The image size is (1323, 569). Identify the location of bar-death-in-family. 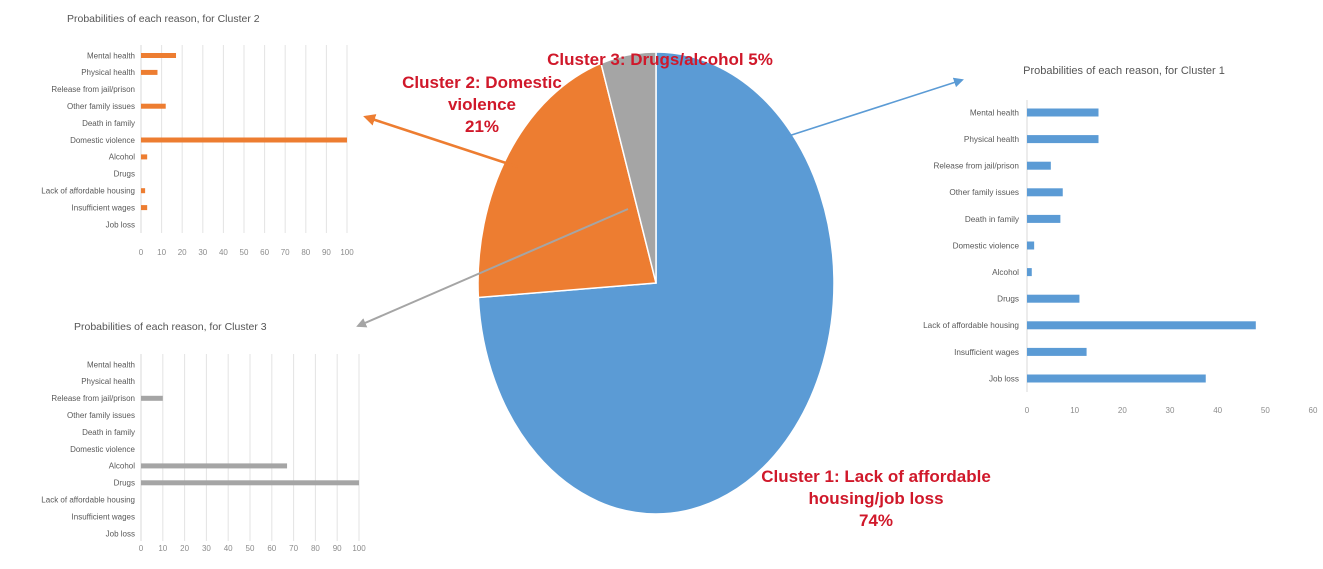
(1044, 218).